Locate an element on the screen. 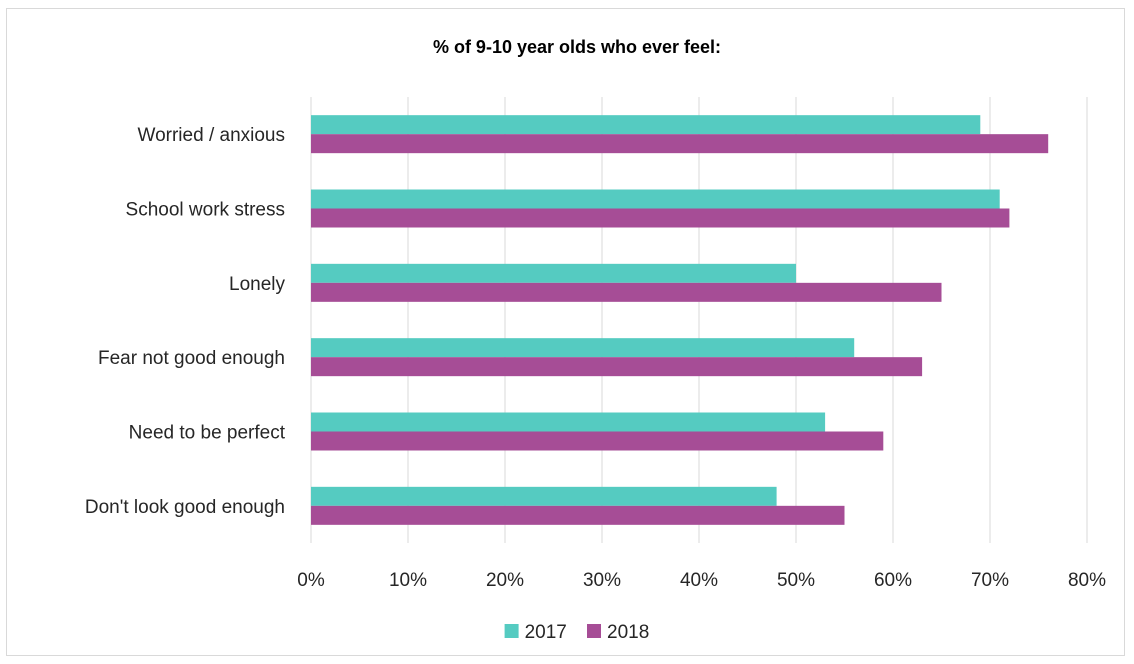  x-tick-label: 40% is located at coordinates (699, 580).